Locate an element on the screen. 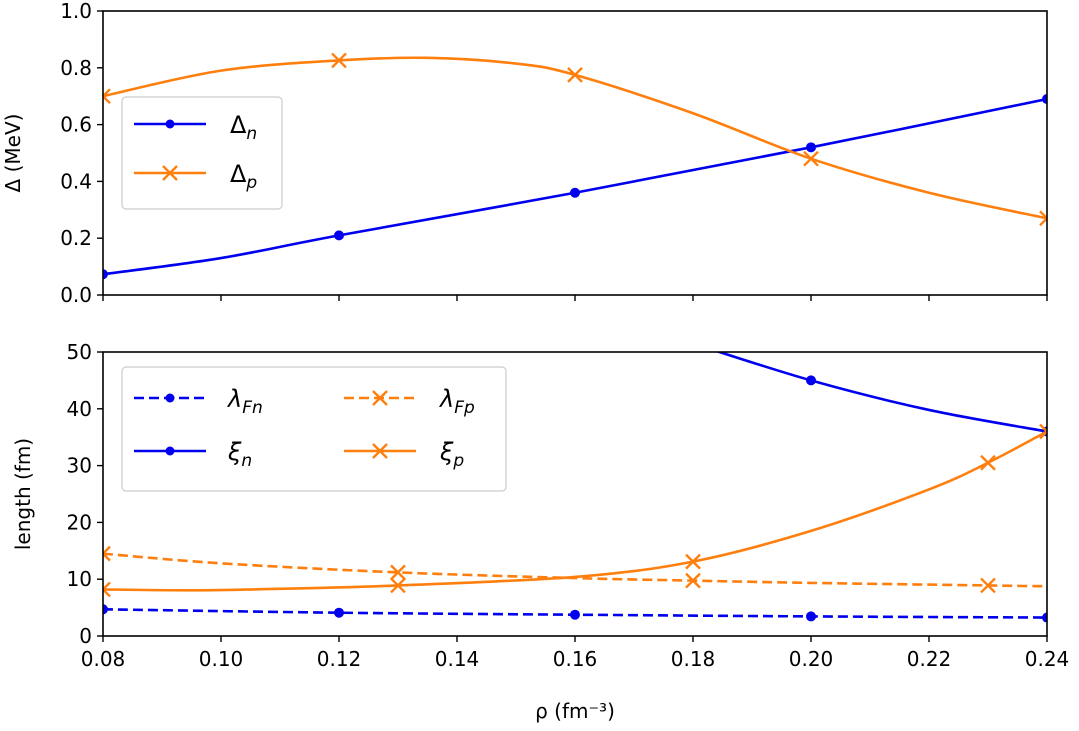 This screenshot has height=731, width=1079. legend-entry-xi-p: ξp is located at coordinates (404, 454).